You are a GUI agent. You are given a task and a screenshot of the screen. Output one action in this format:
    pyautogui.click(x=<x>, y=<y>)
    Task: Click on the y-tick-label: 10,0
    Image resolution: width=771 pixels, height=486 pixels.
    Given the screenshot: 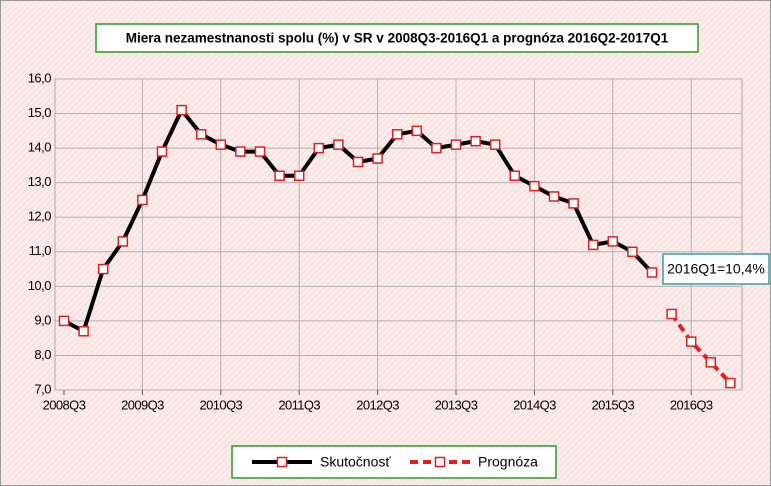 What is the action you would take?
    pyautogui.click(x=40, y=285)
    